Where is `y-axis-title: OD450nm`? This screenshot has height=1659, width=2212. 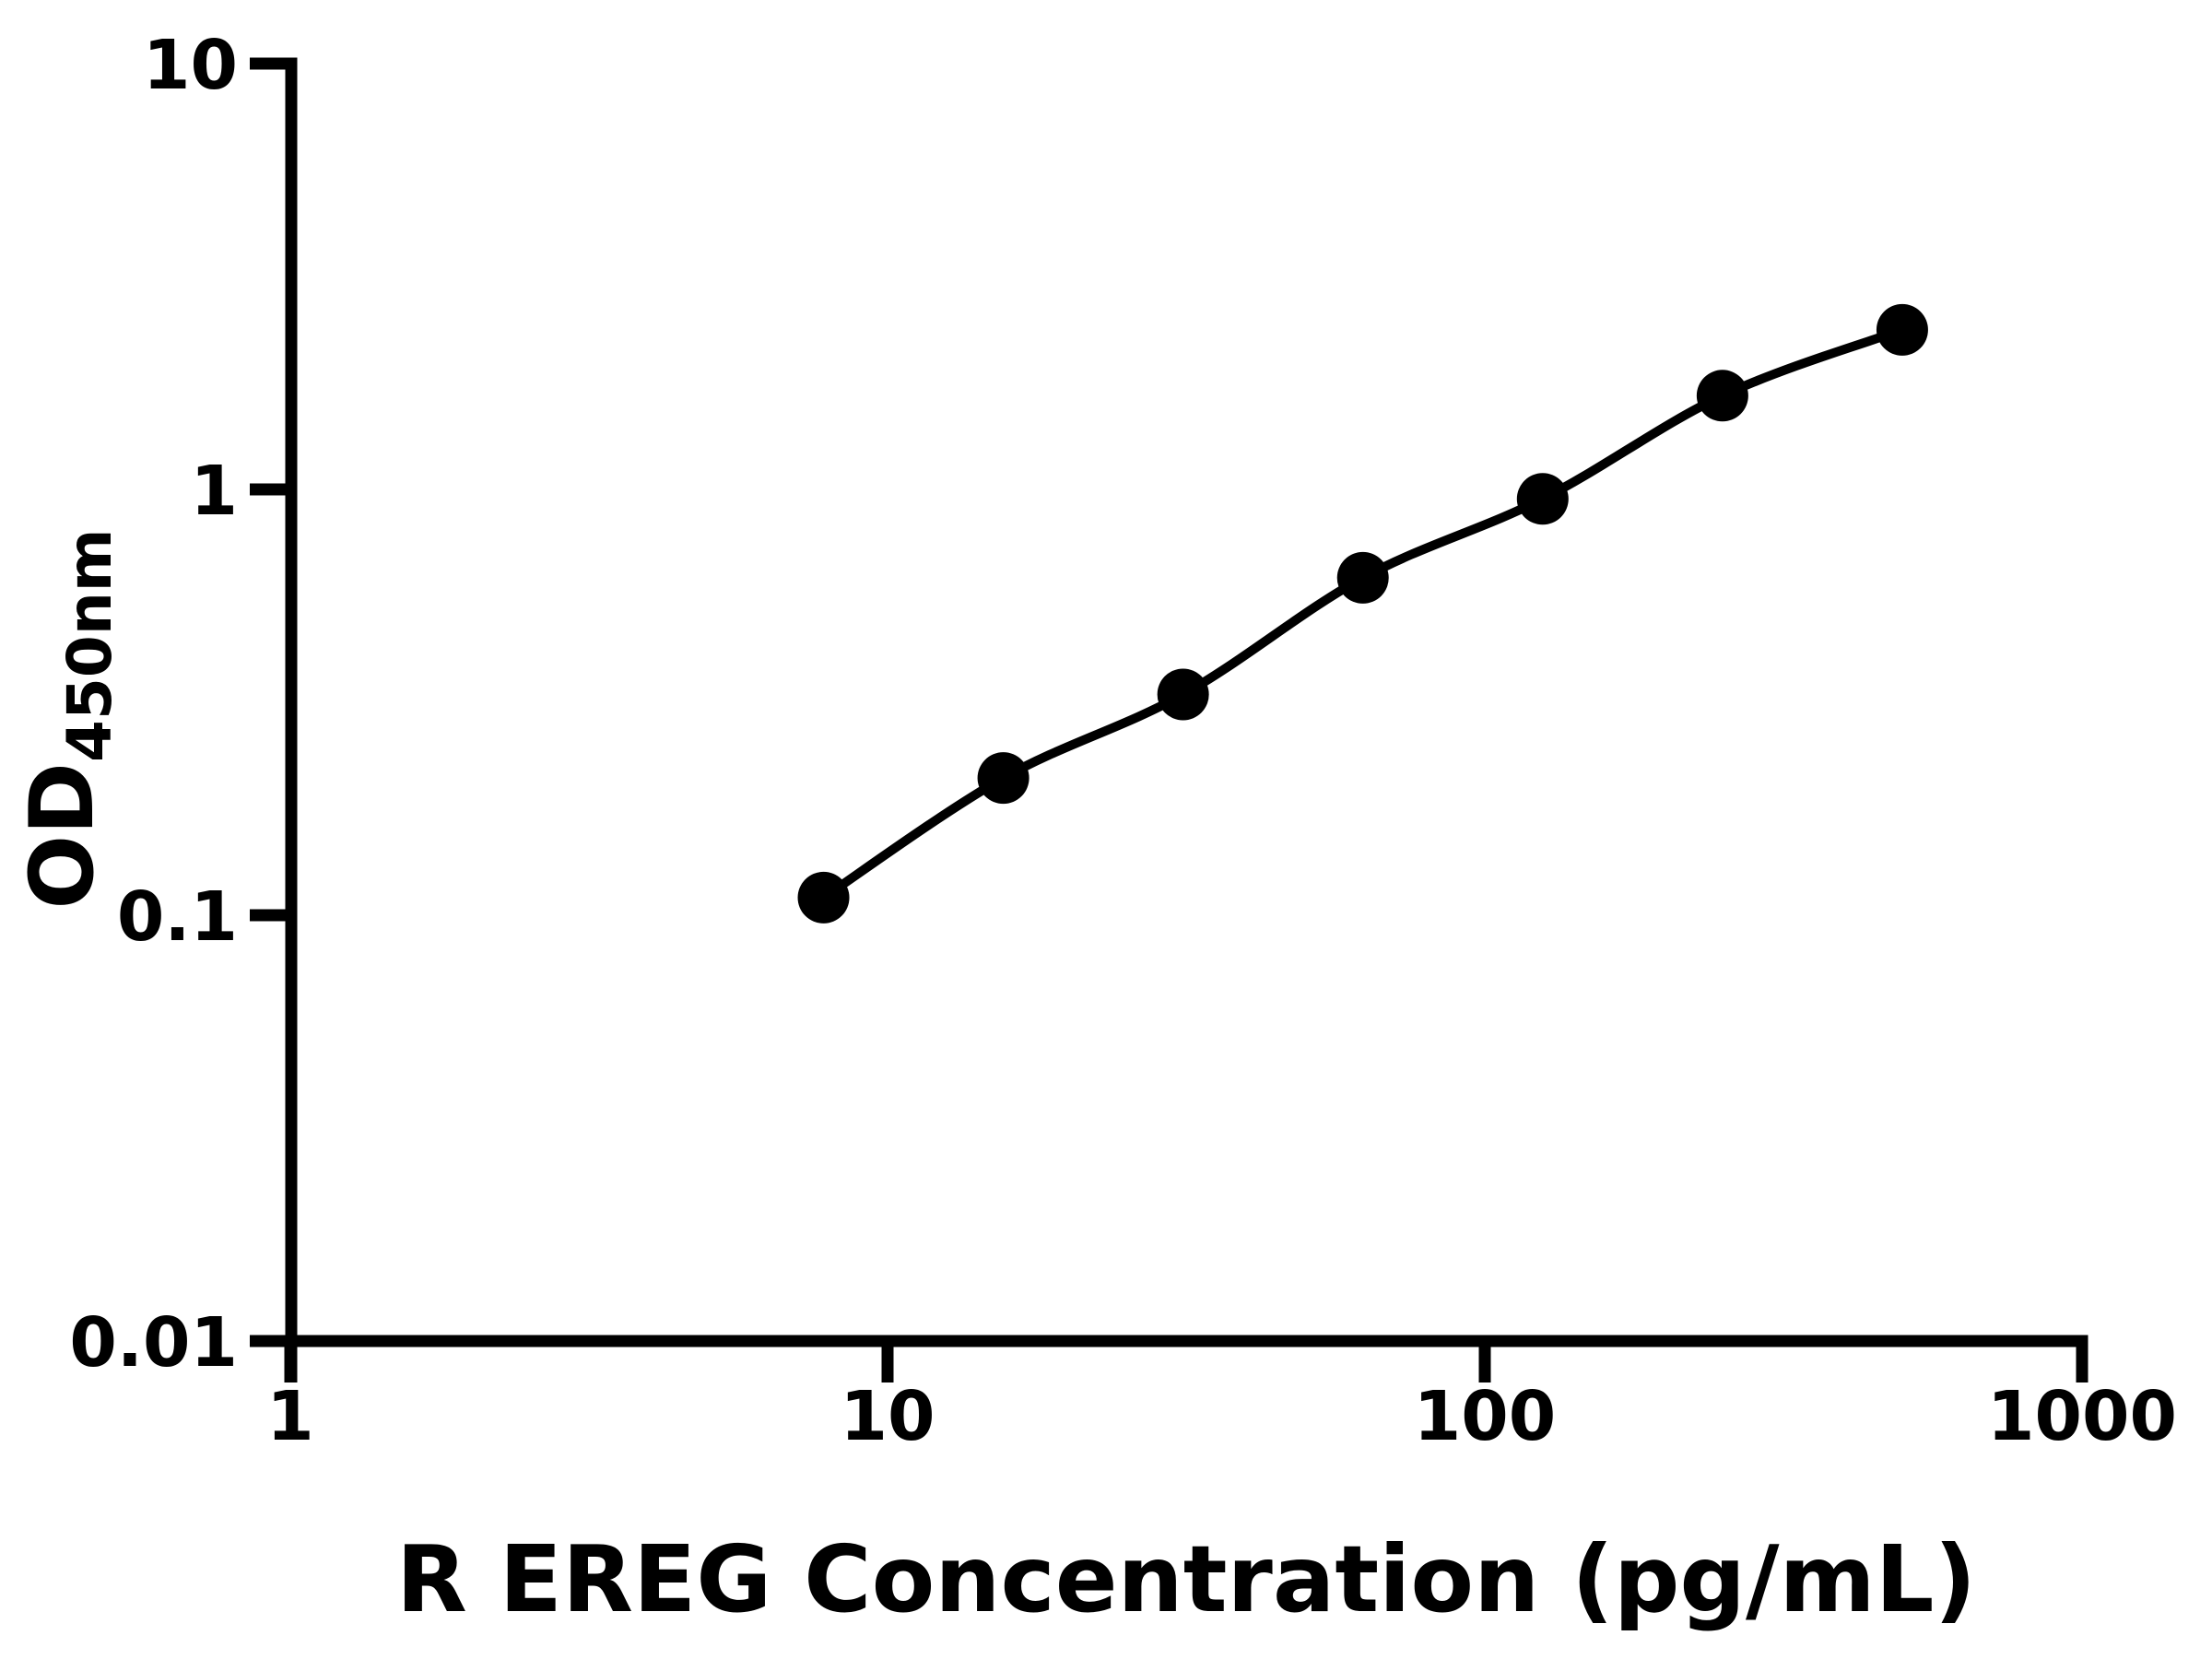
y-axis-title: OD450nm is located at coordinates (68, 718).